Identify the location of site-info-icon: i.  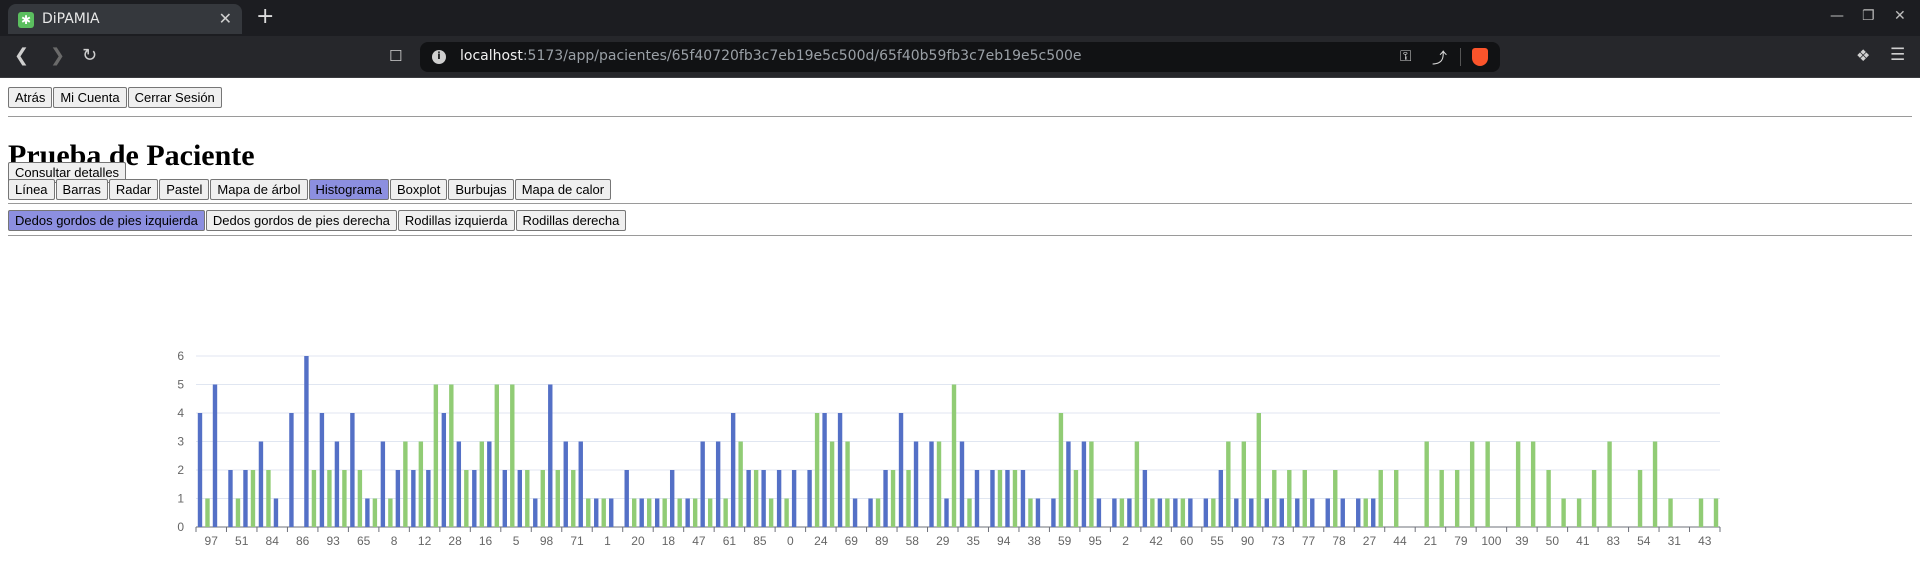
(439, 57).